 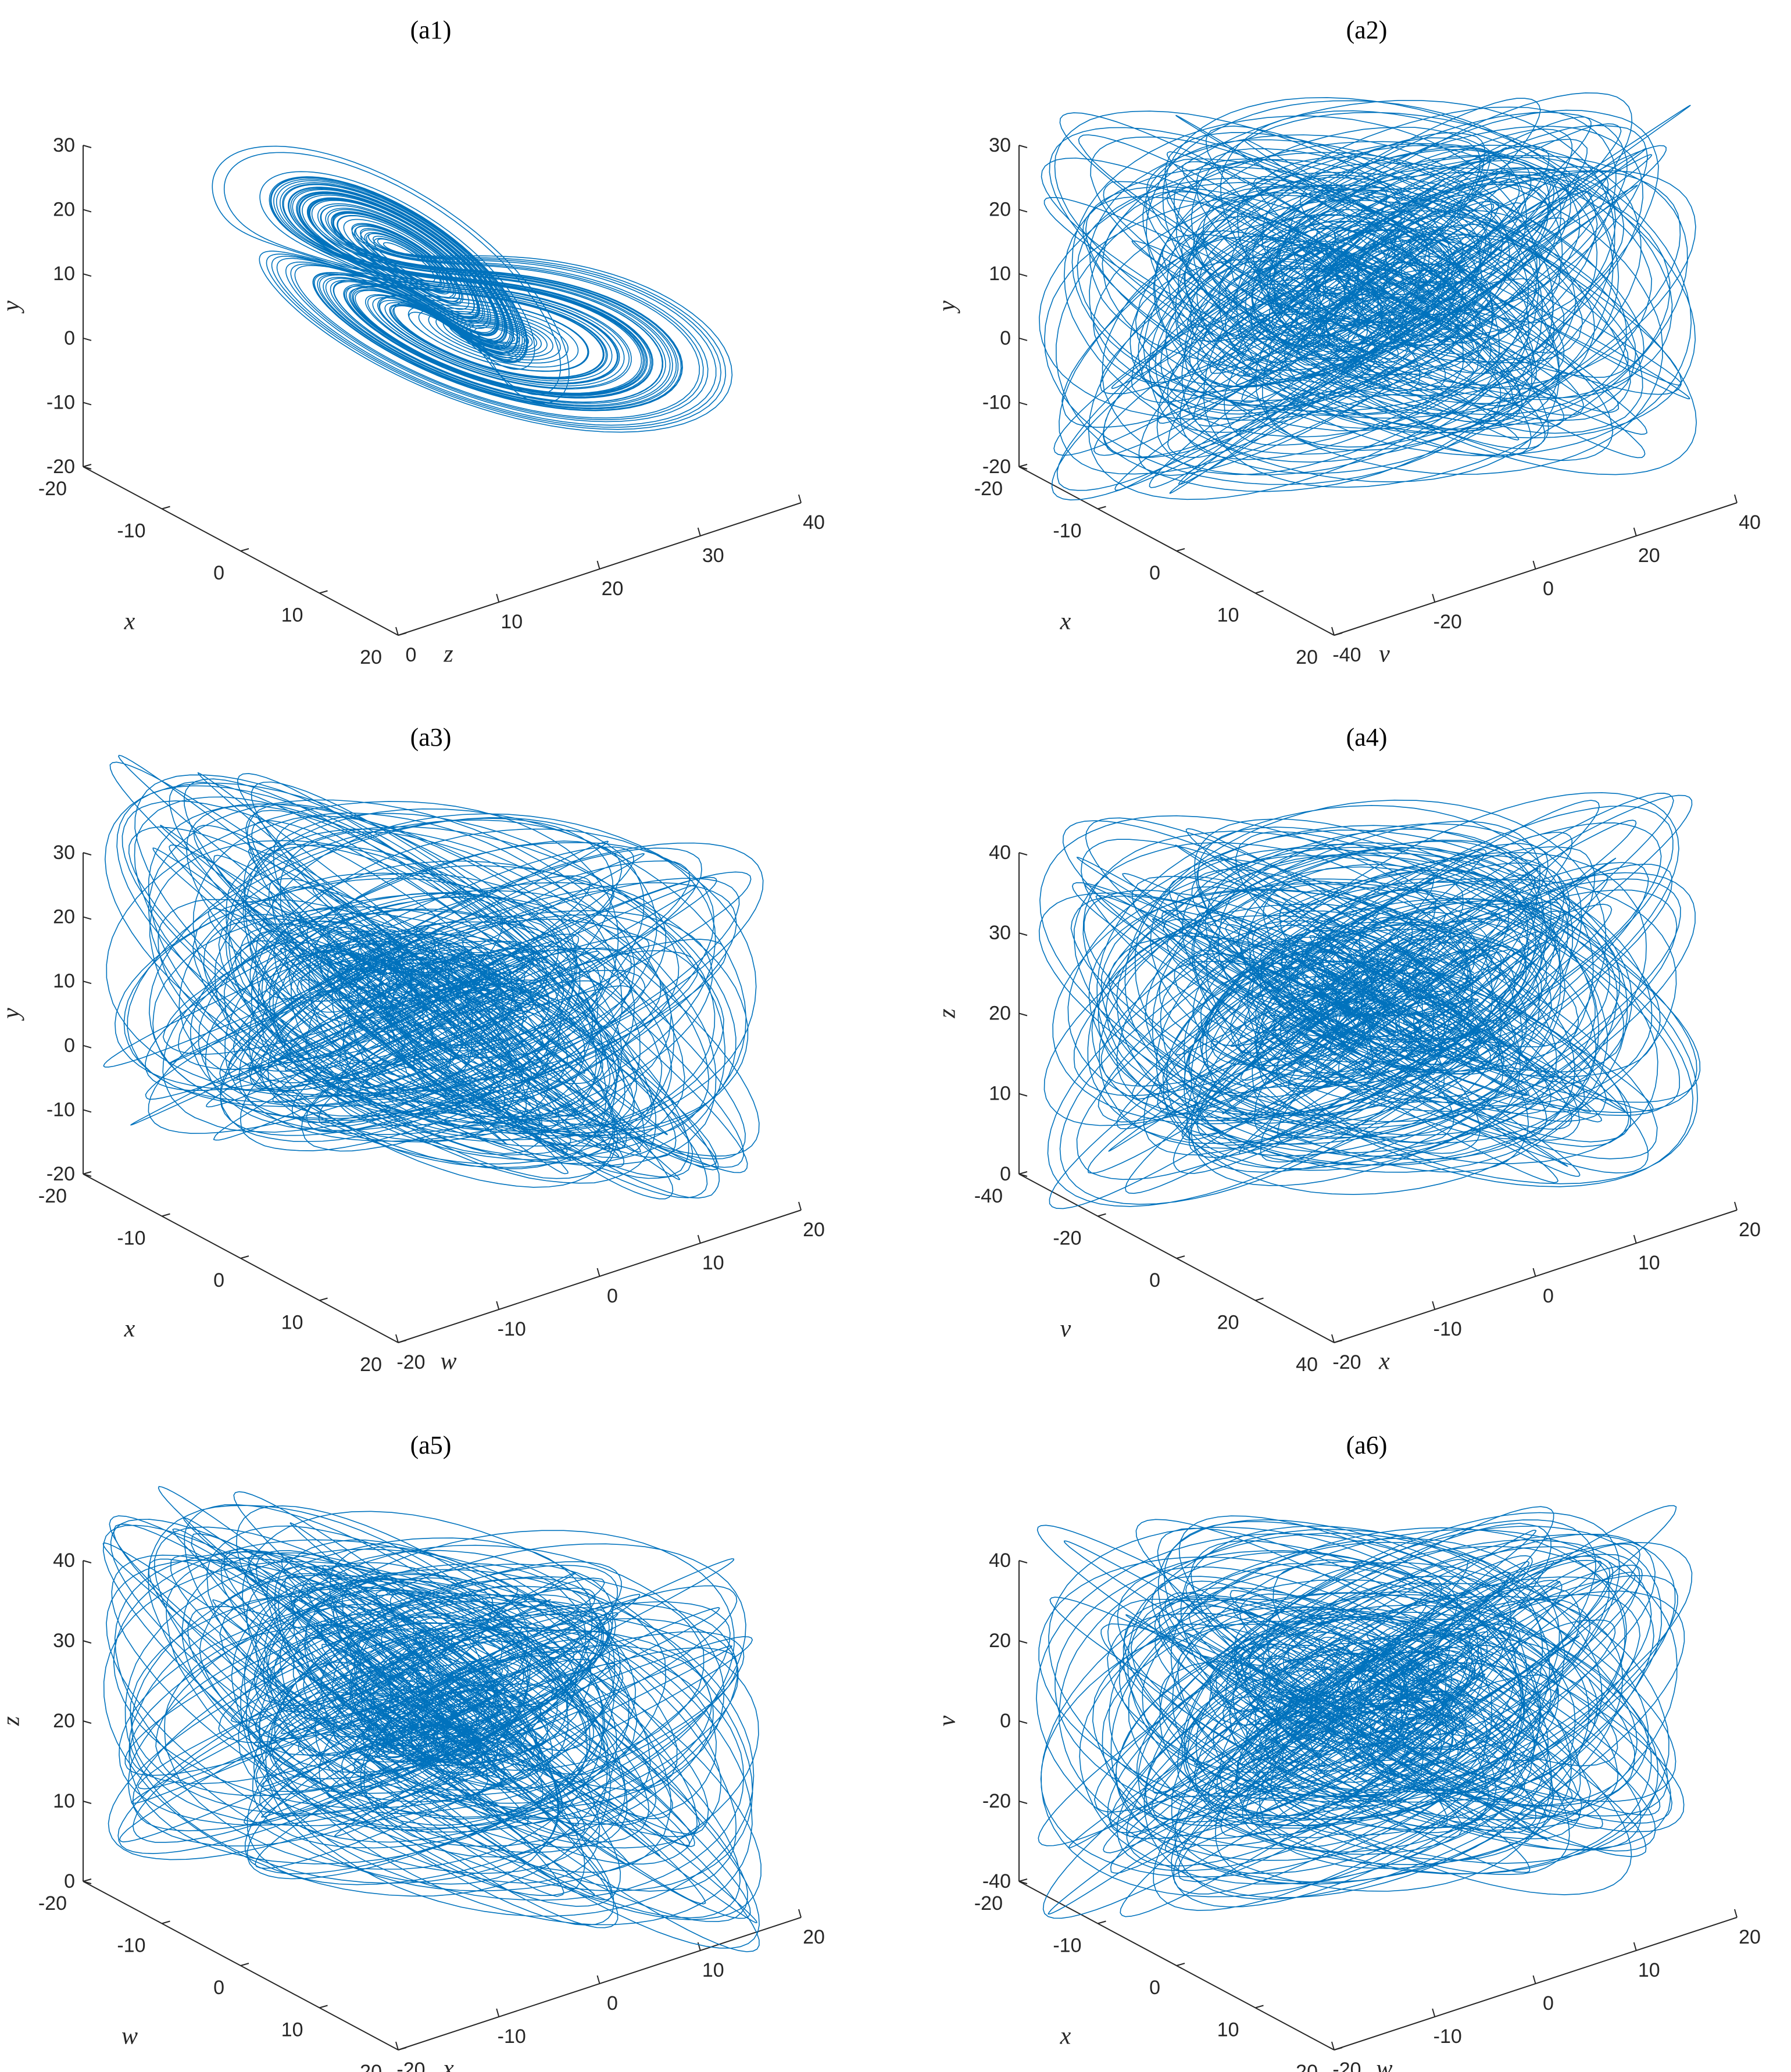 I want to click on left-tick-label: 10, so click(x=1228, y=615).